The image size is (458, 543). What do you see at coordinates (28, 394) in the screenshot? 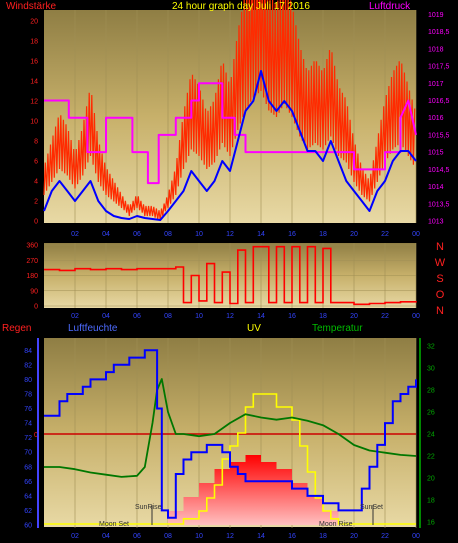
I see `humidity-y-tick-label: 78` at bounding box center [28, 394].